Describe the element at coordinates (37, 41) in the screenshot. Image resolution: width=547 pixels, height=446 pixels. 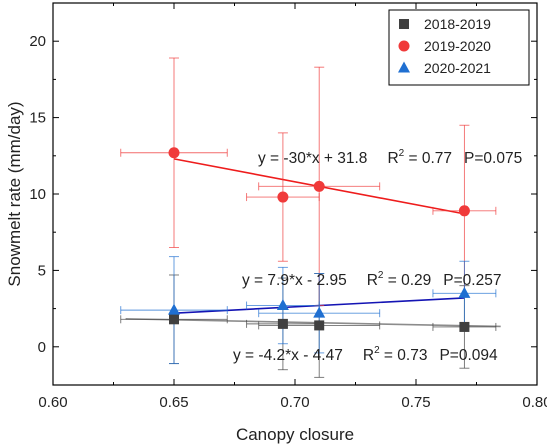
I see `y-tick-label: 20` at that location.